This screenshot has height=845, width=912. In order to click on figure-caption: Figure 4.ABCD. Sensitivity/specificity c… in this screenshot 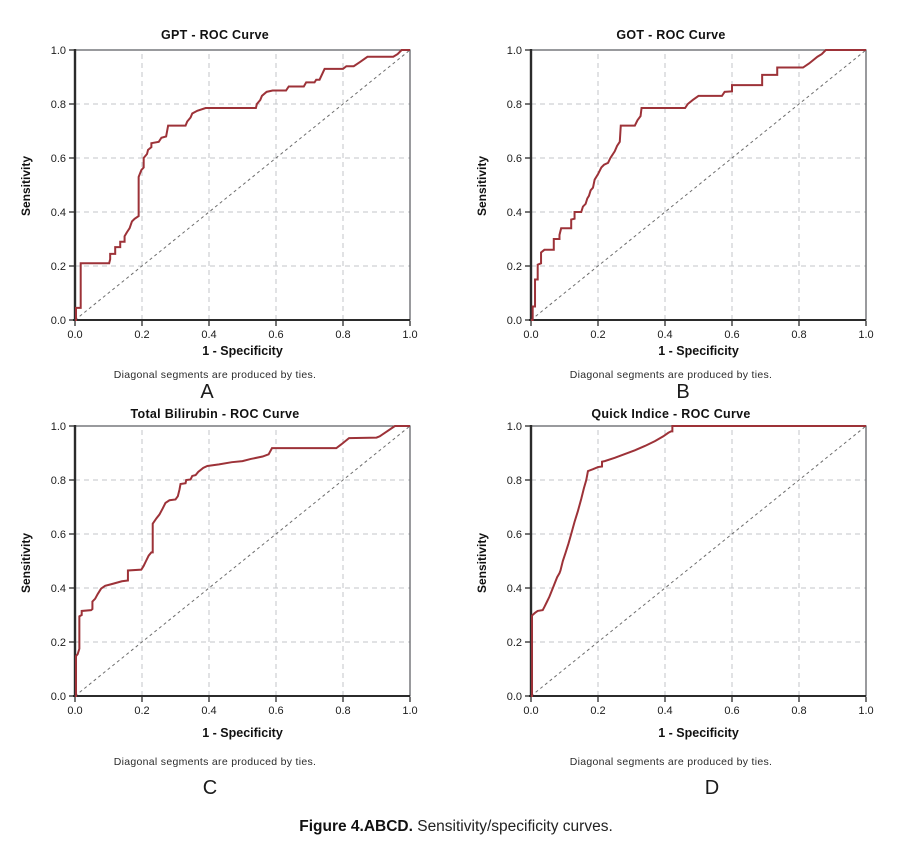, I will do `click(456, 823)`.